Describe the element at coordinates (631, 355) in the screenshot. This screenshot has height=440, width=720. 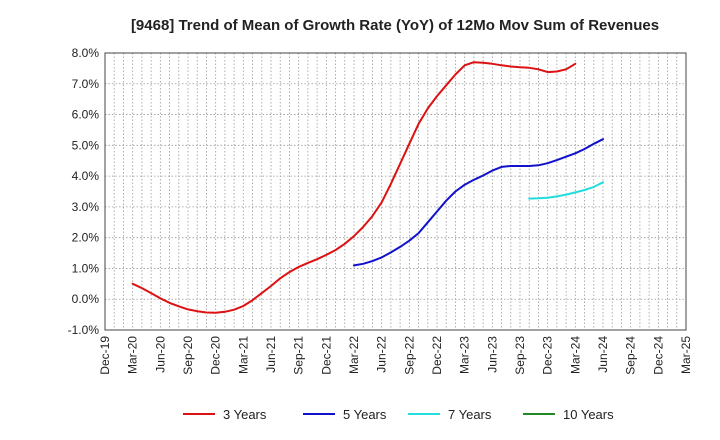
I see `x-tick-label: Sep-24` at that location.